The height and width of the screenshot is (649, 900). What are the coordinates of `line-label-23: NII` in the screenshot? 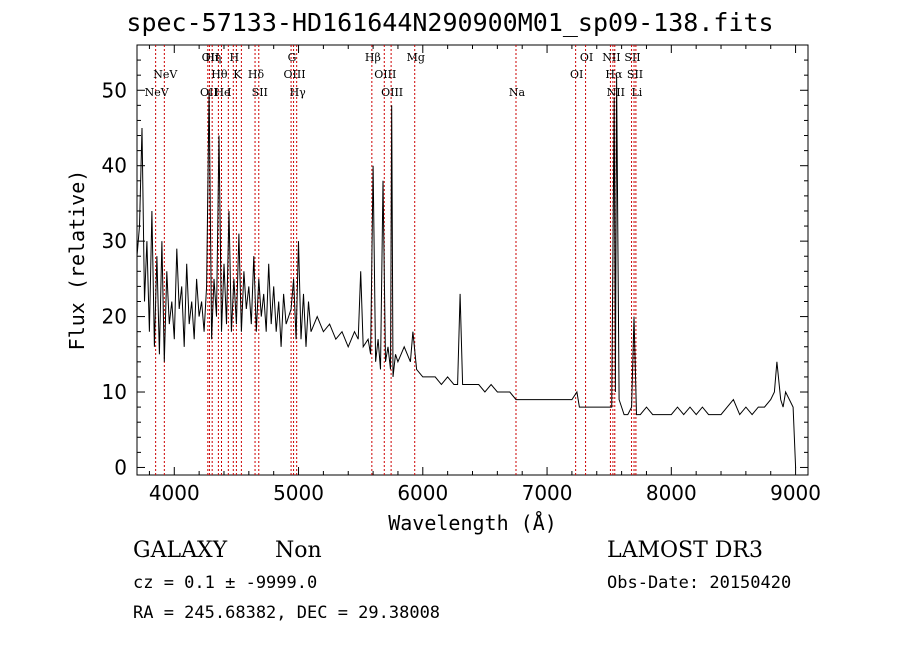 It's located at (611, 57).